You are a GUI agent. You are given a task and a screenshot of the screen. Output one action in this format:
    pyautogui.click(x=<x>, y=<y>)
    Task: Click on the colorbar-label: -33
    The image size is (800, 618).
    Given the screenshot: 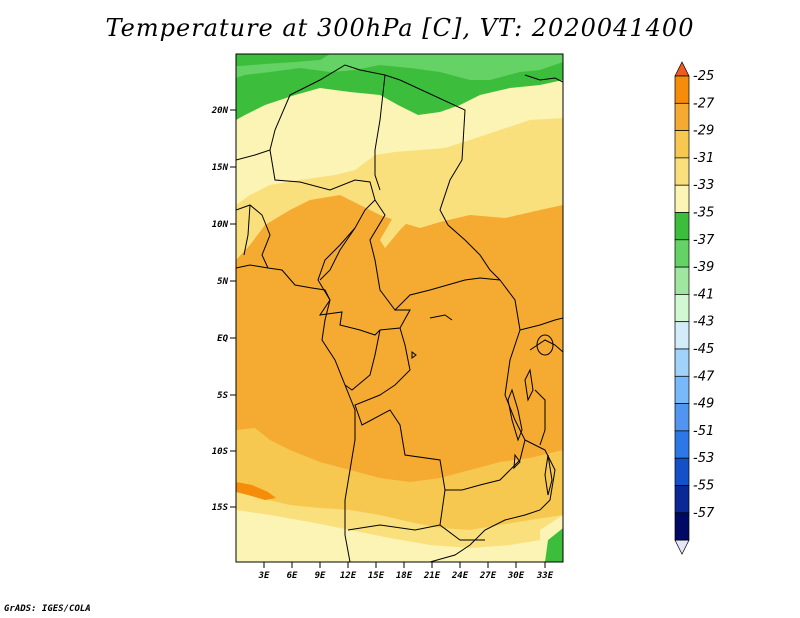 What is the action you would take?
    pyautogui.click(x=703, y=185)
    